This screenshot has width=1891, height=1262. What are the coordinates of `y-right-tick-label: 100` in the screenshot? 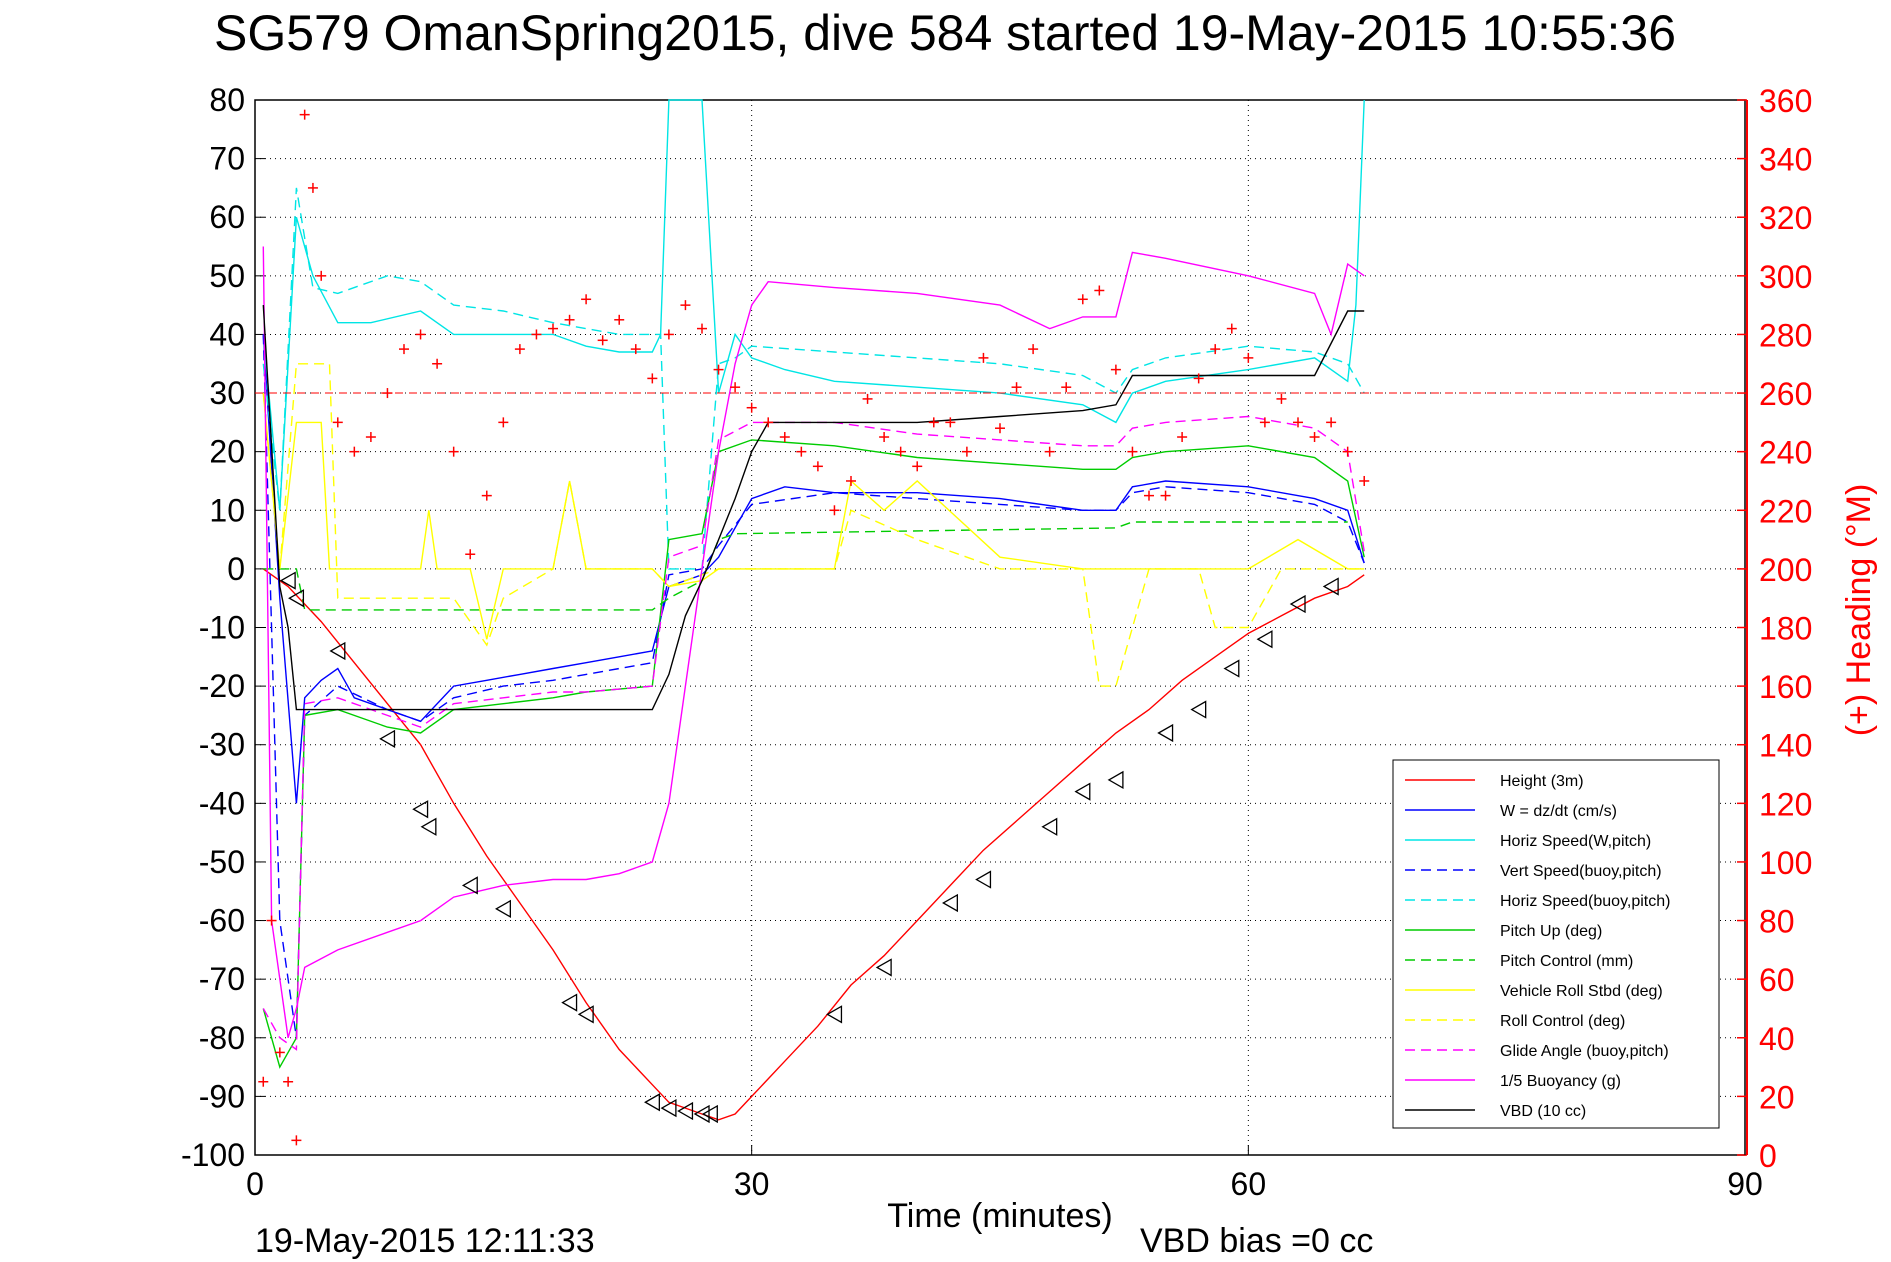 It's located at (1785, 863).